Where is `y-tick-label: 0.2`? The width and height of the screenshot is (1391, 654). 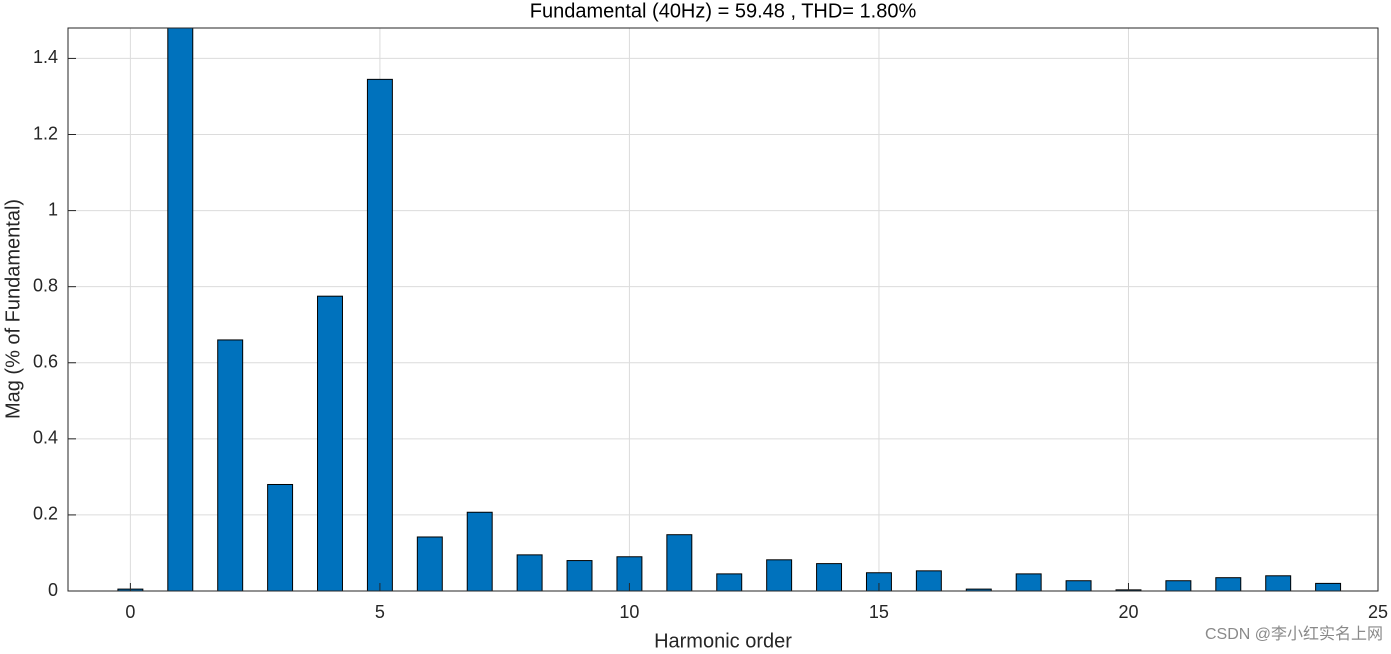 y-tick-label: 0.2 is located at coordinates (45, 514).